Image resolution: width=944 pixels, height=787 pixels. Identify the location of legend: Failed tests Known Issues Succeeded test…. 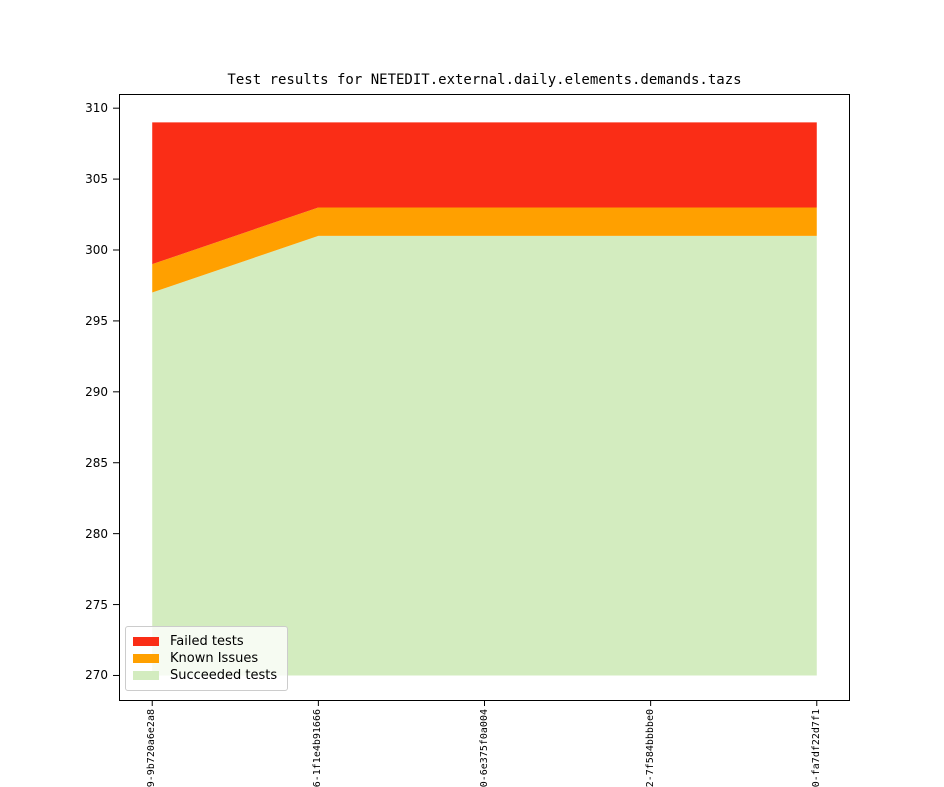
(206, 658).